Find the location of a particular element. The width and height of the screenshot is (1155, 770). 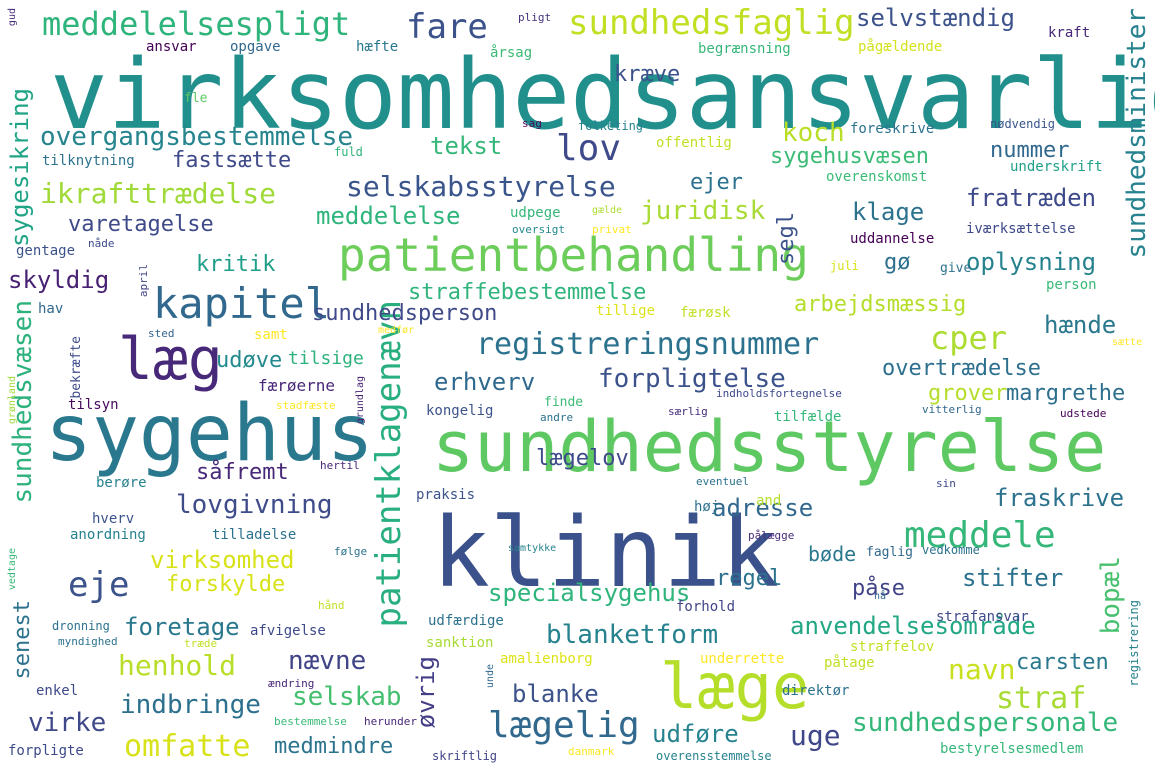

word: regel is located at coordinates (749, 578).